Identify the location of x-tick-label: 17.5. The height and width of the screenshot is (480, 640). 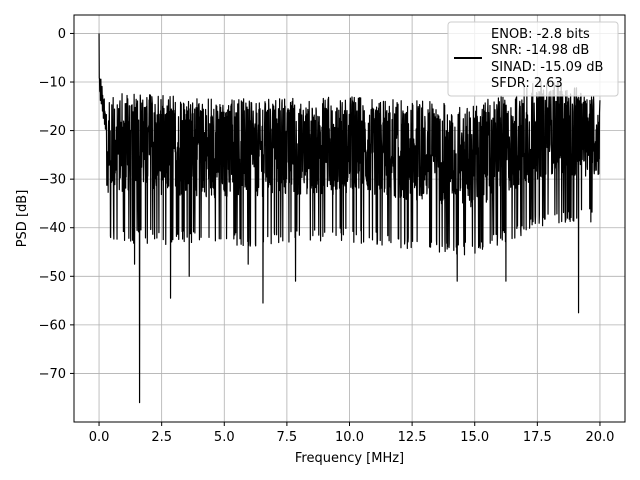
(537, 437).